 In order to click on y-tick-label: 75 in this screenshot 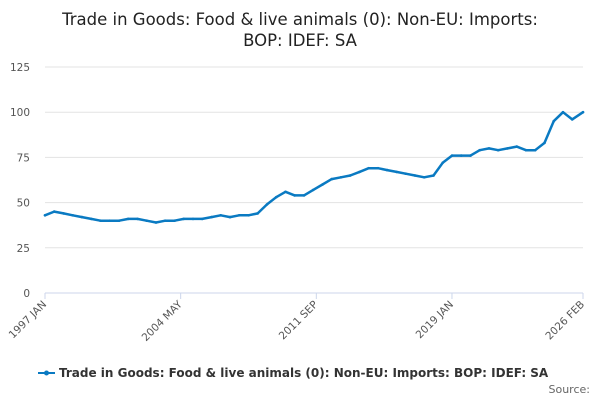, I will do `click(23, 158)`.